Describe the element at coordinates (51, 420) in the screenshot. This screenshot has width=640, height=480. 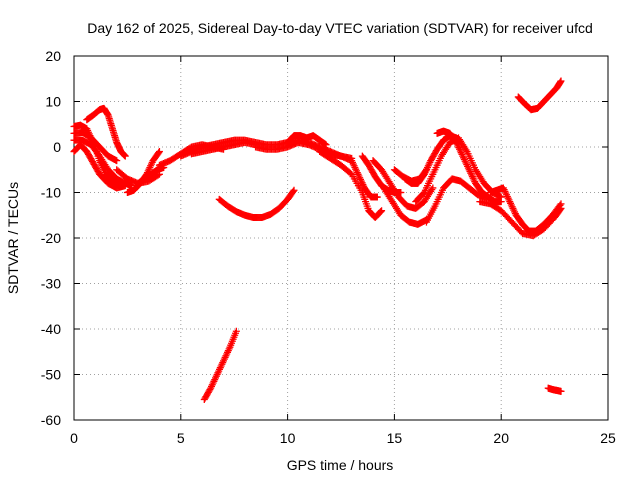
I see `y-tick-label: -60` at that location.